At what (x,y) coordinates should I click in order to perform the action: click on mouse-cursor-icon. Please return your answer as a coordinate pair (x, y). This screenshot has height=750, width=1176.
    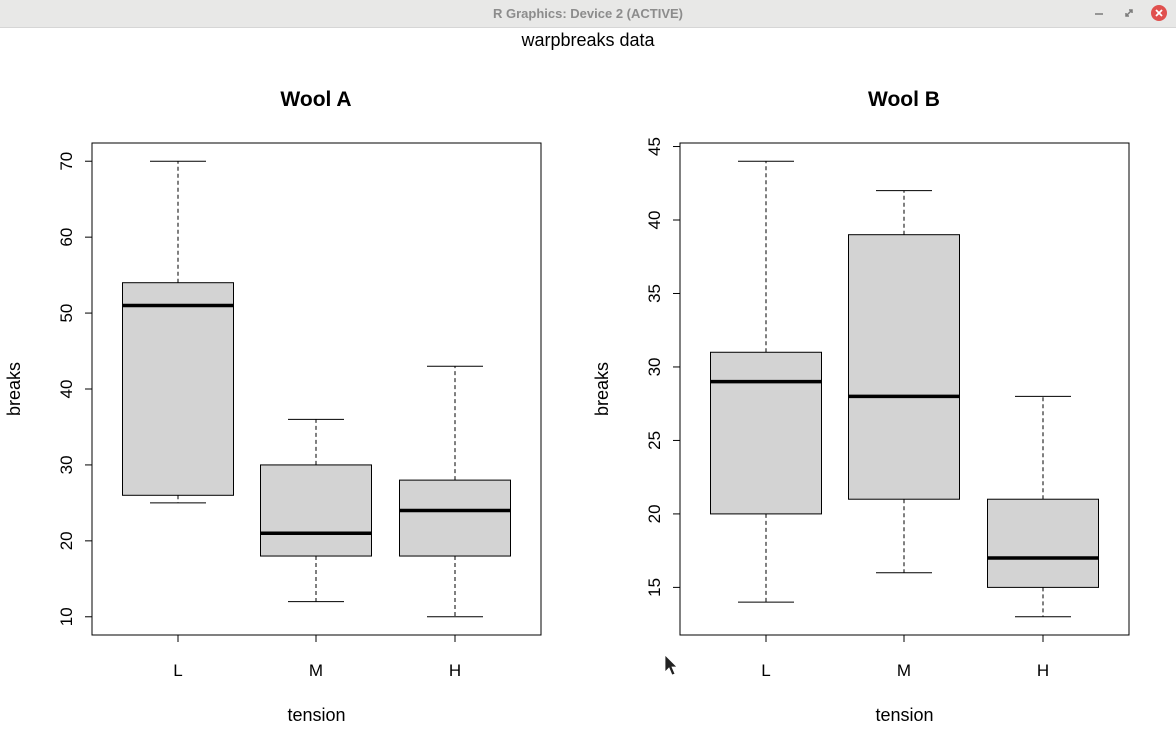
    Looking at the image, I should click on (671, 665).